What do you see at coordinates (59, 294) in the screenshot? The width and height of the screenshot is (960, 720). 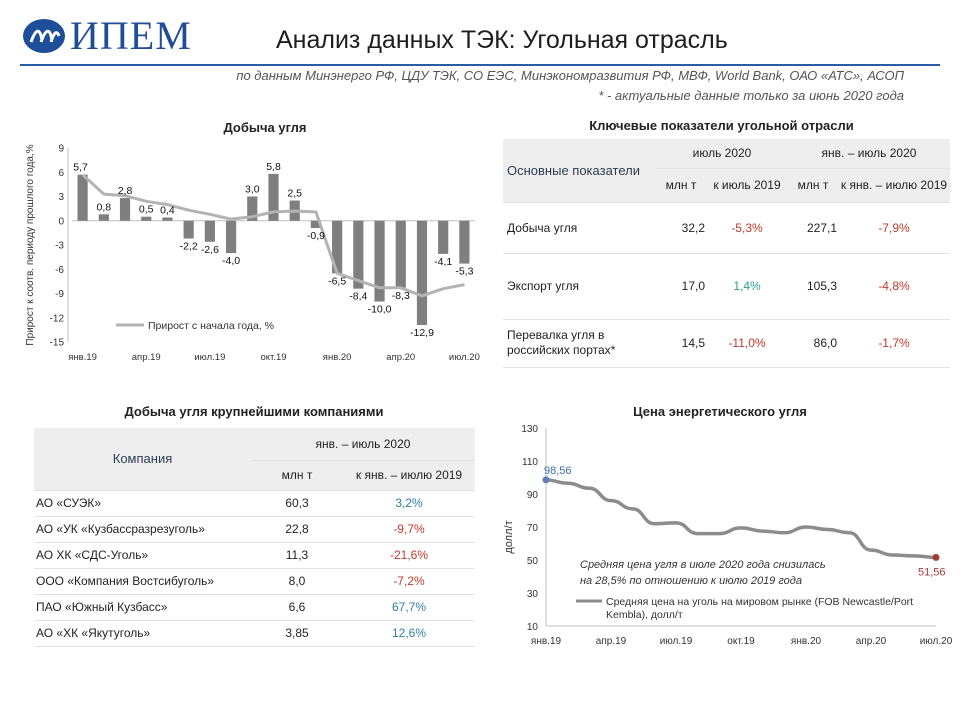 I see `y-tick-label: -9` at bounding box center [59, 294].